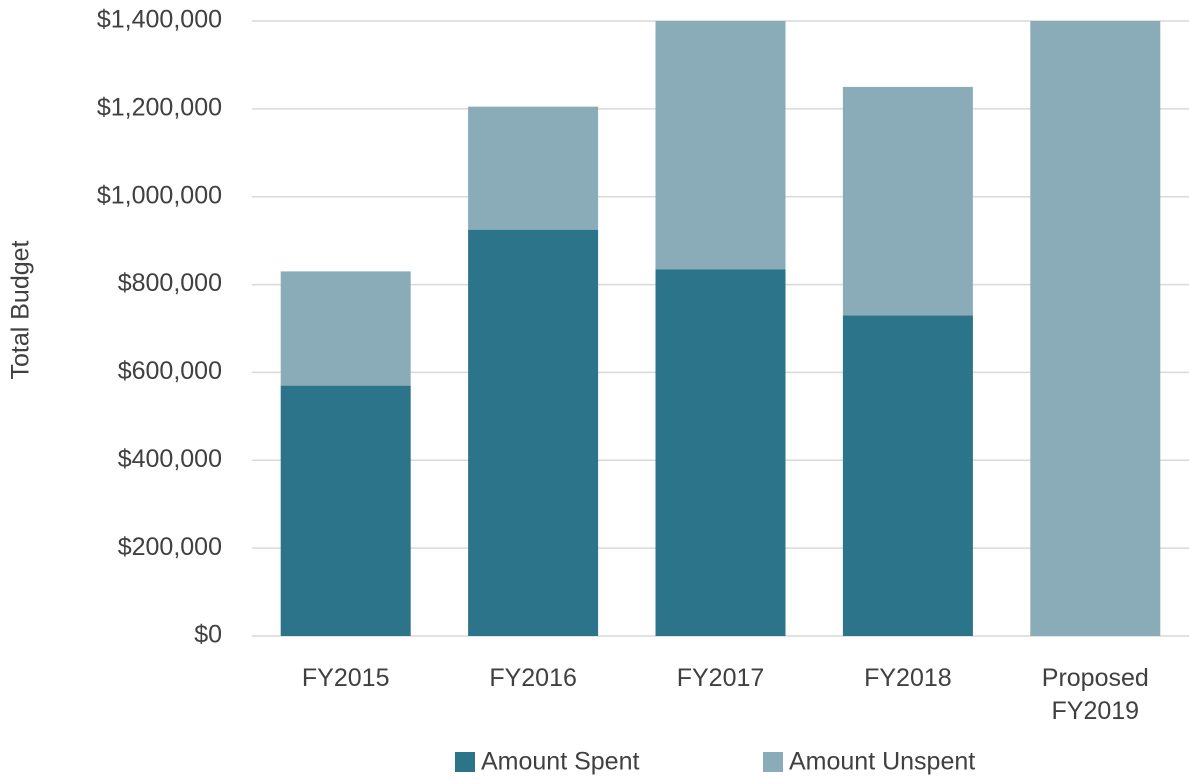 Image resolution: width=1189 pixels, height=779 pixels. What do you see at coordinates (170, 283) in the screenshot?
I see `y-tick-label: $800,000` at bounding box center [170, 283].